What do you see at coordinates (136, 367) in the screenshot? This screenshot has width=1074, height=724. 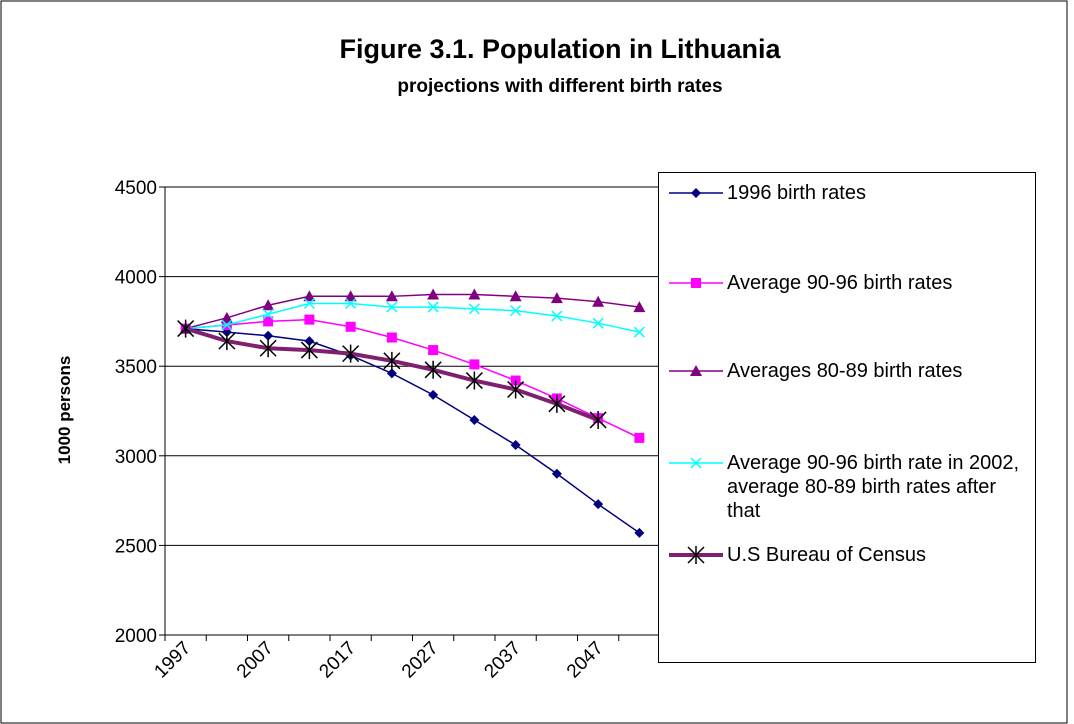 I see `y-tick-label: 3500` at bounding box center [136, 367].